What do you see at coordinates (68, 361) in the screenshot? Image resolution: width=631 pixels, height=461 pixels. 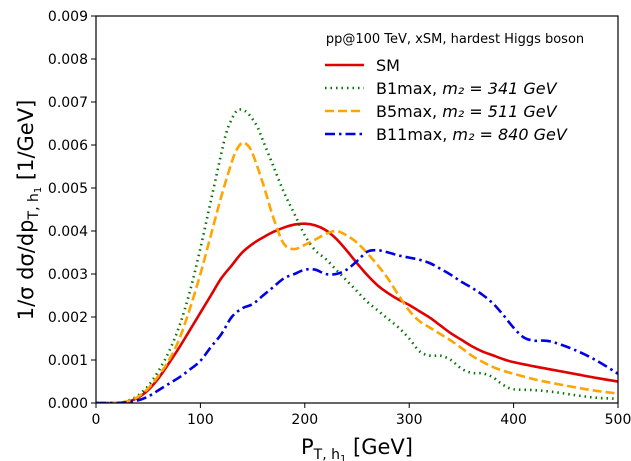 I see `y-tick-label: 0.001` at bounding box center [68, 361].